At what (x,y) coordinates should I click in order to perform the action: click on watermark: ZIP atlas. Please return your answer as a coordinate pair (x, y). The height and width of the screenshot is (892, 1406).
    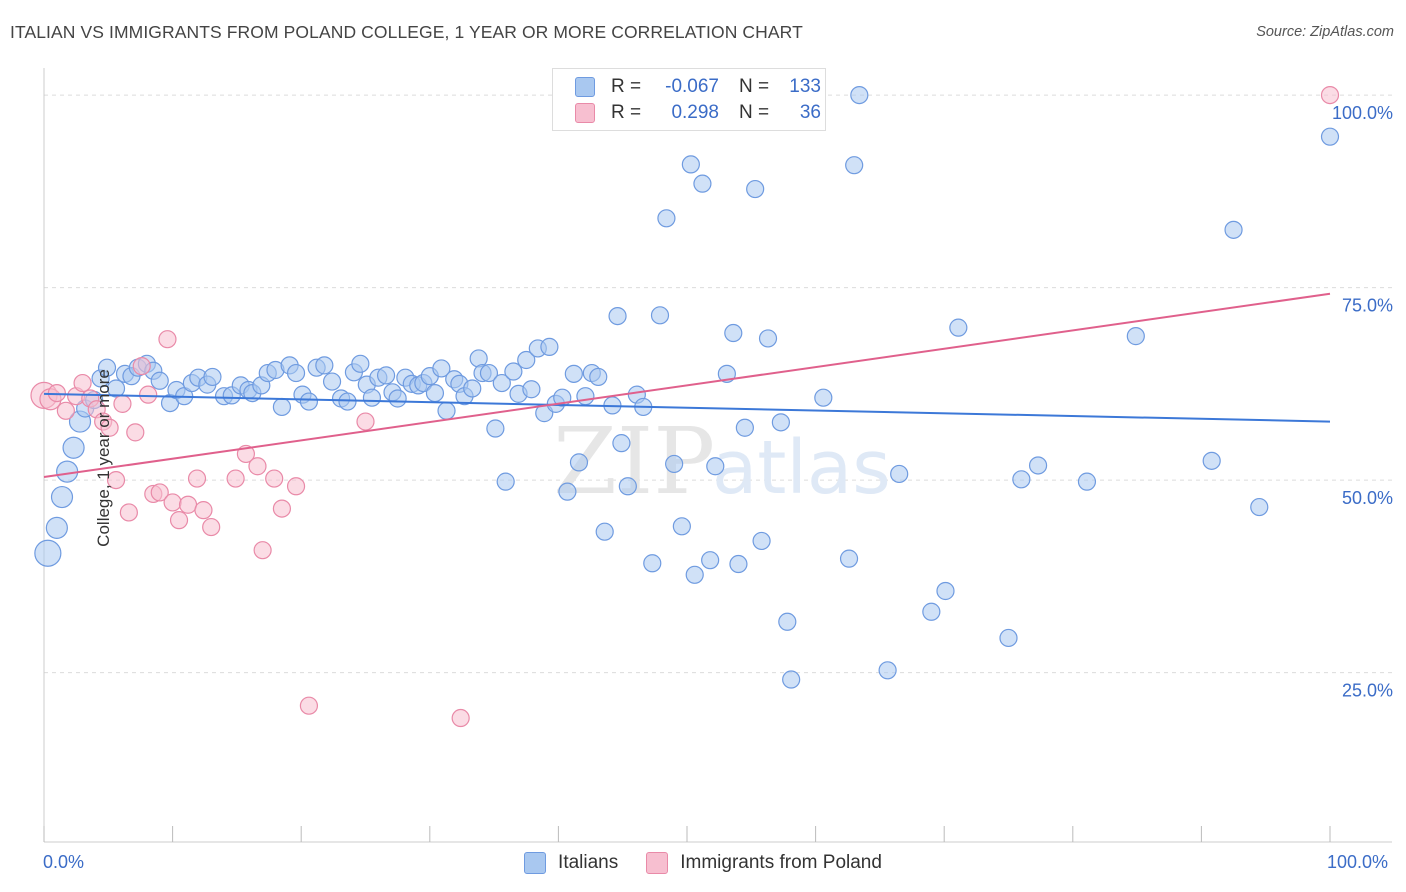
    Looking at the image, I should click on (722, 461).